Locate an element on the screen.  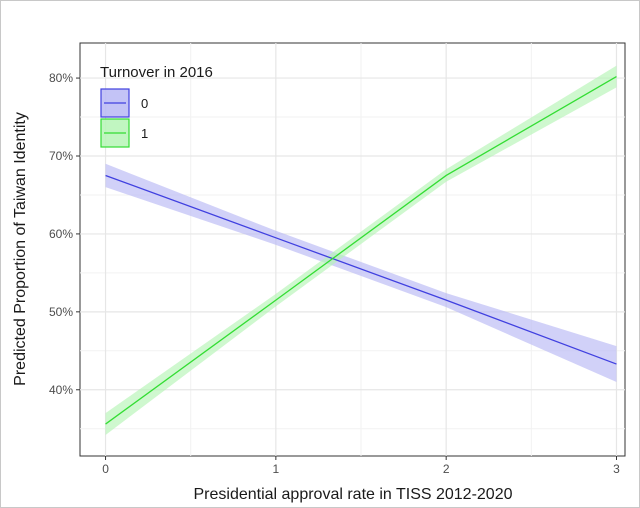
y-axis-title: Predicted Proportion of Taiwan Identity is located at coordinates (20, 249).